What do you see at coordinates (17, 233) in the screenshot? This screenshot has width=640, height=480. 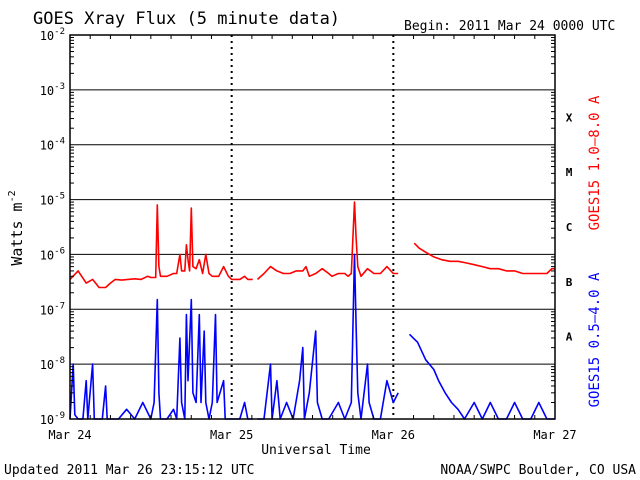 I see `y-axis-label-base: Watts m` at bounding box center [17, 233].